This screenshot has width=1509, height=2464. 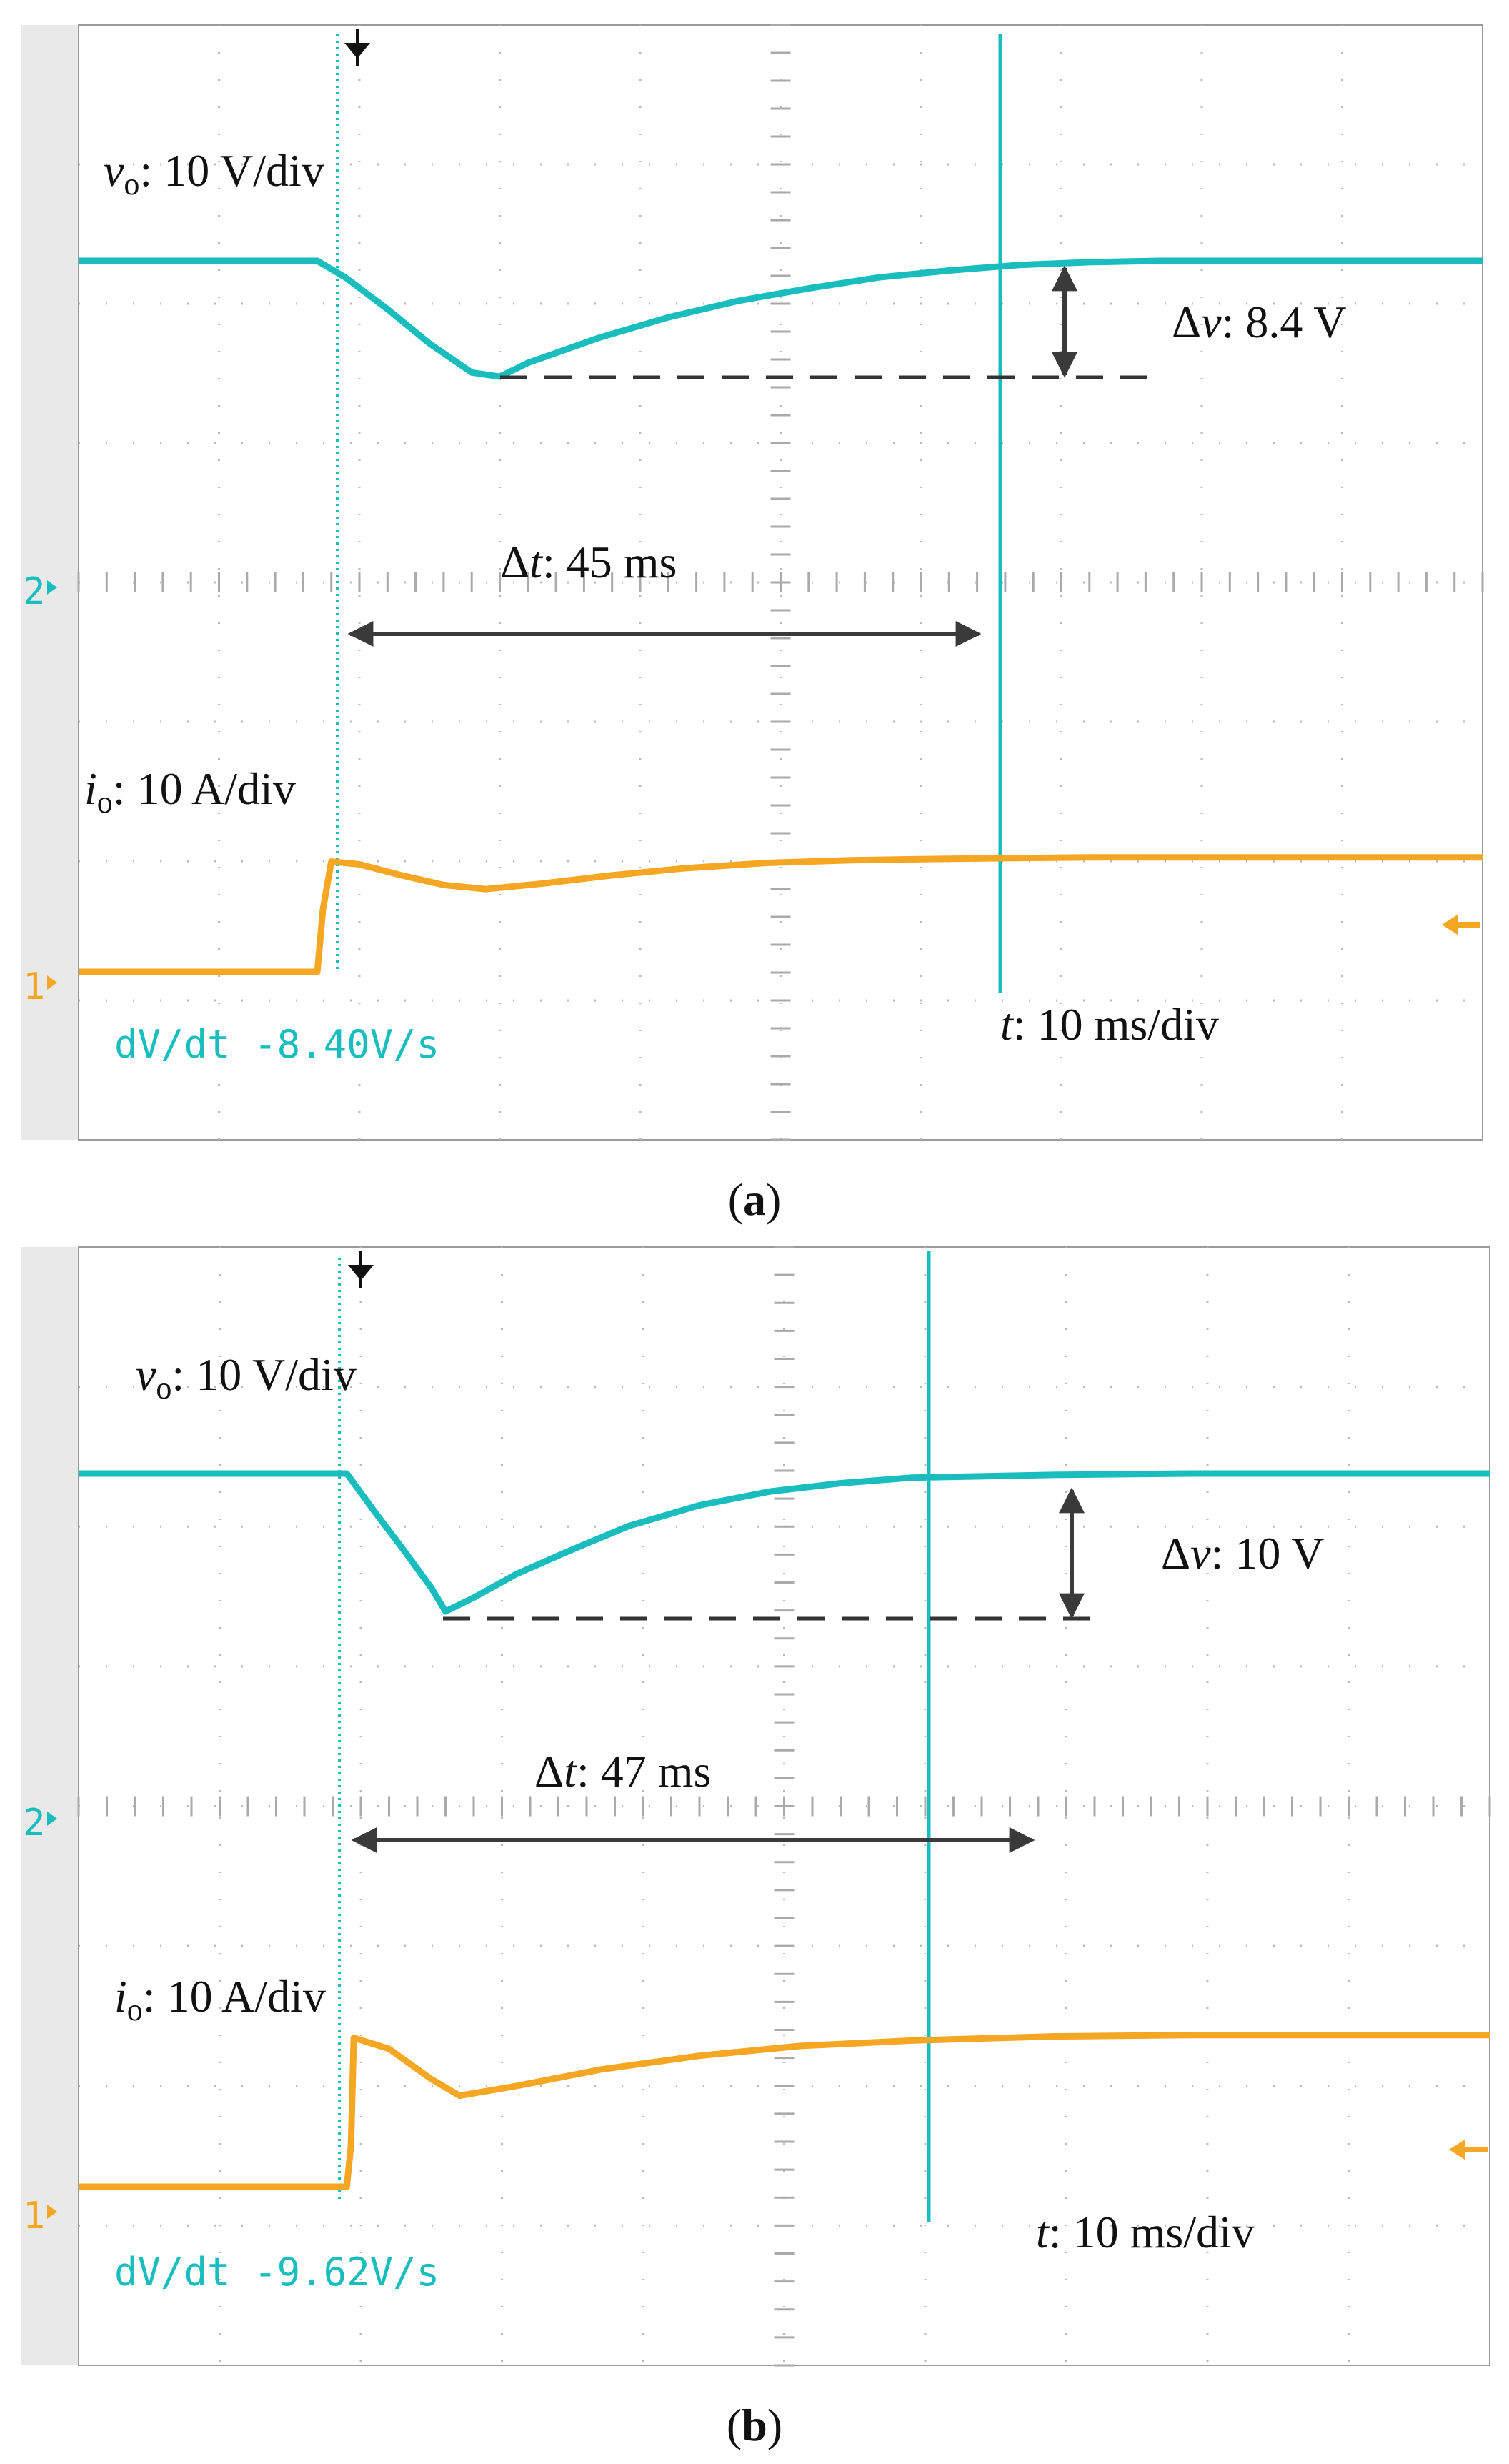 What do you see at coordinates (361, 1269) in the screenshot?
I see `panel-b-trigger-icon` at bounding box center [361, 1269].